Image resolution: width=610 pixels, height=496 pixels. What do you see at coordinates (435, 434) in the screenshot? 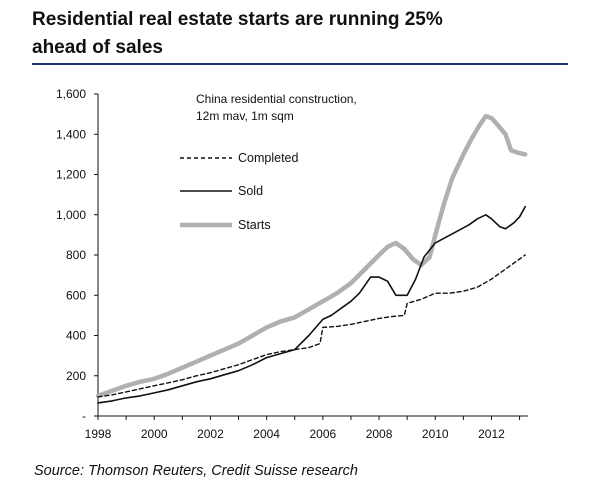
I see `x-tick-label: 2010` at bounding box center [435, 434].